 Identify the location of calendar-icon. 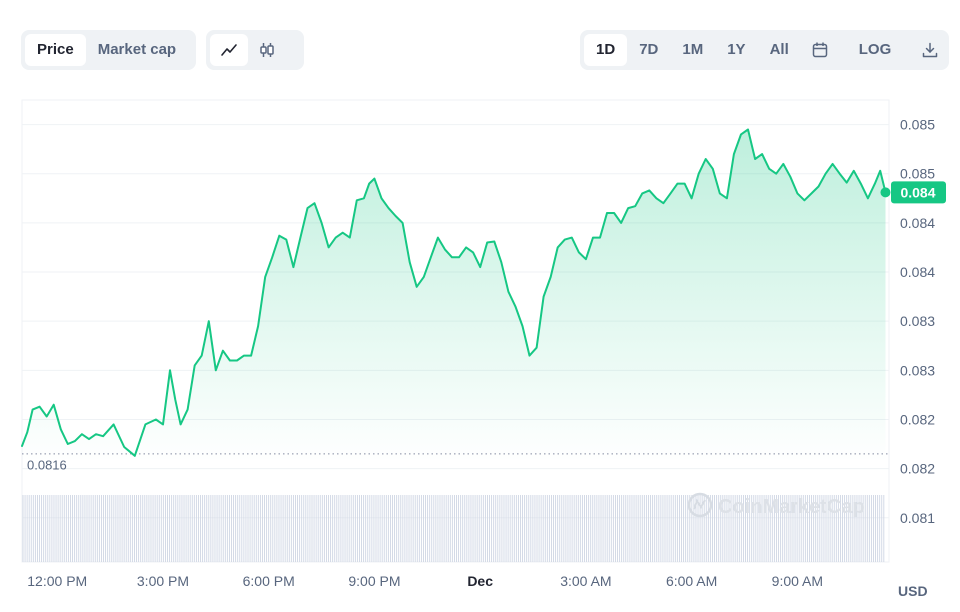
(819, 50).